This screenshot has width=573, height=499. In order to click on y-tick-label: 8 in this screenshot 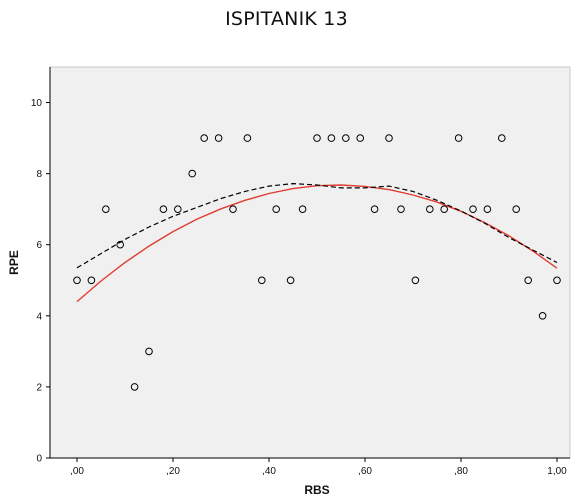, I will do `click(39, 174)`.